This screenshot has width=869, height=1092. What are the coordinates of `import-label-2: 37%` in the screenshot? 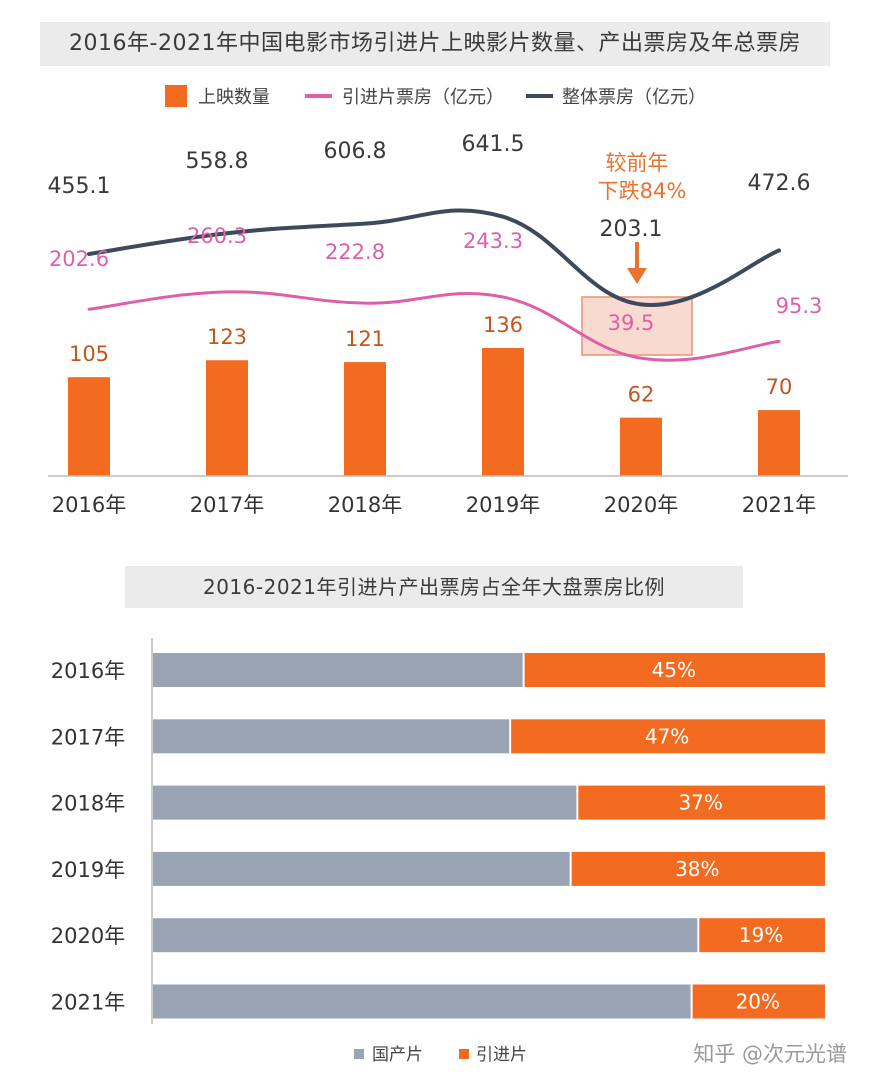 It's located at (700, 803).